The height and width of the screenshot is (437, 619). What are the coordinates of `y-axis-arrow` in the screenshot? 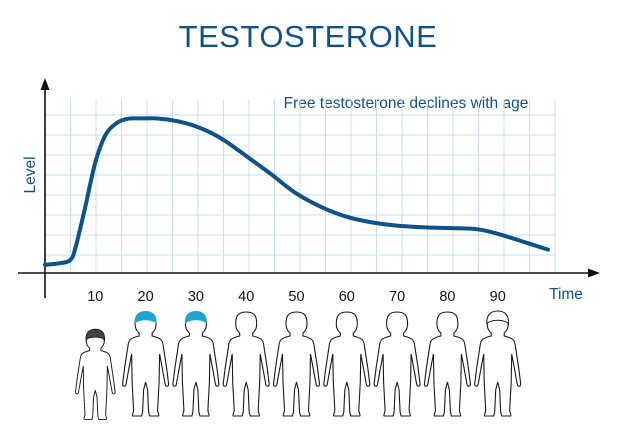 It's located at (45, 84).